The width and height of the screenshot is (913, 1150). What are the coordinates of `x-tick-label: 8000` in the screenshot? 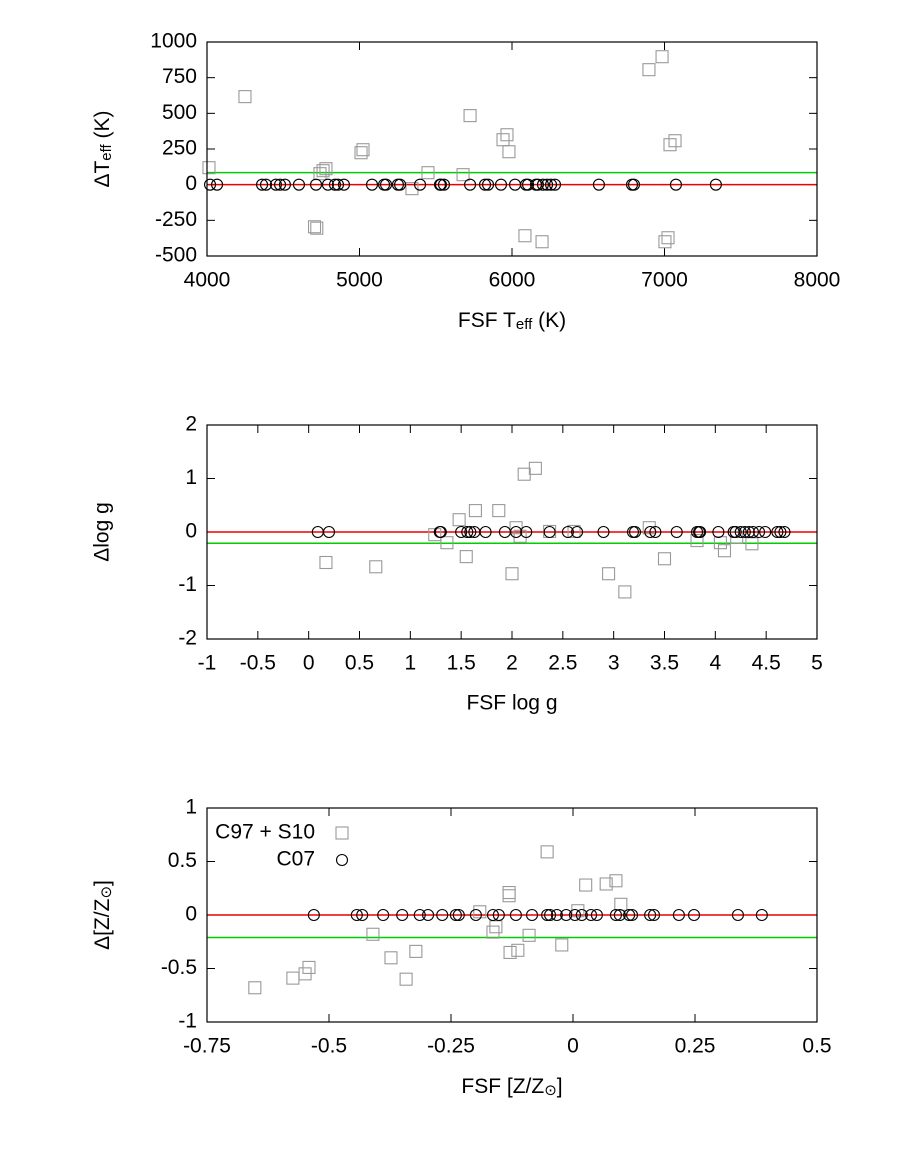 It's located at (817, 280).